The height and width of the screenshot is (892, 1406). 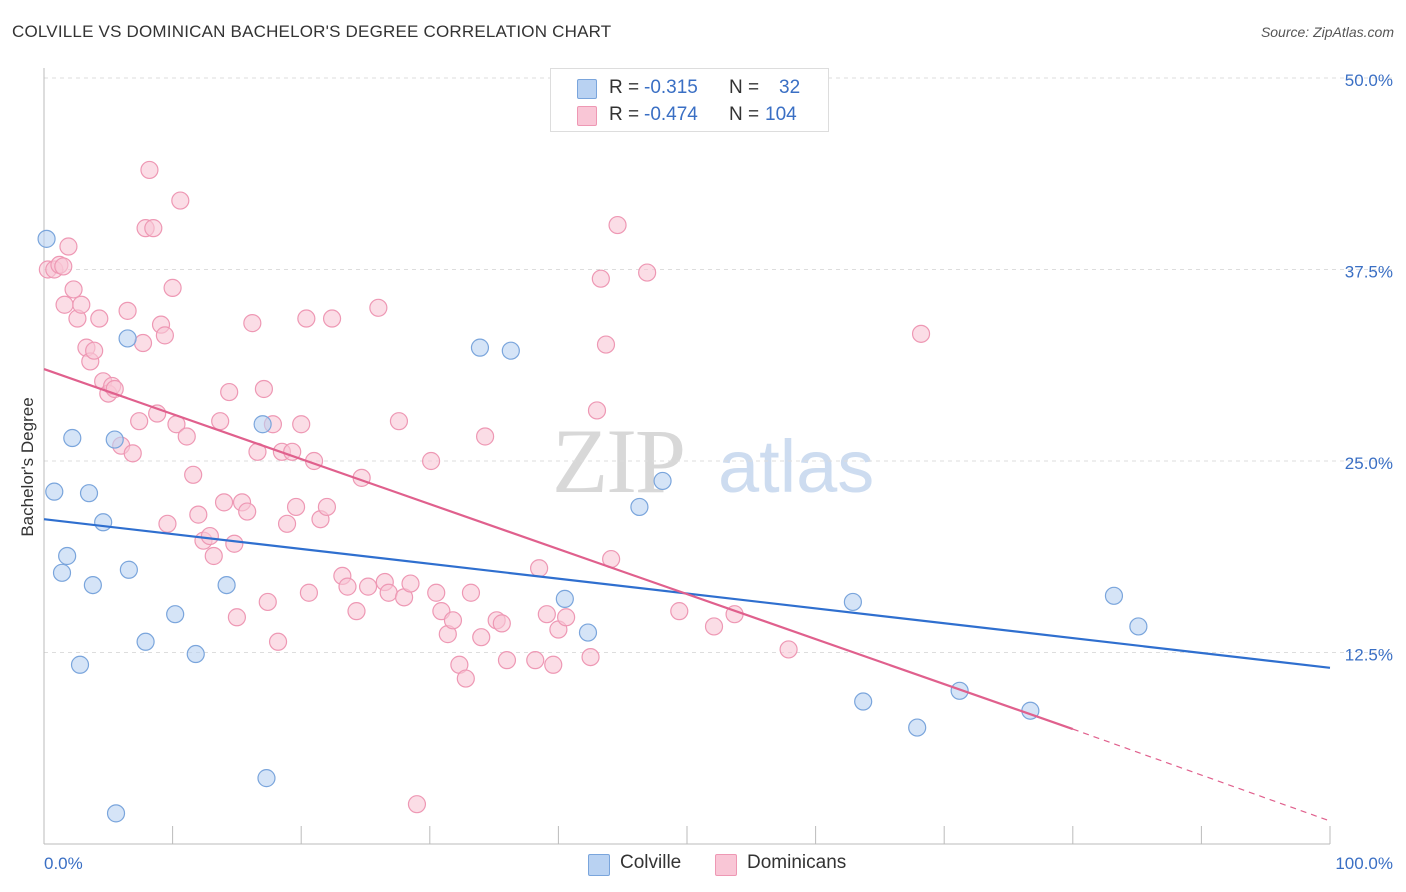 I want to click on dominicans-legend-label: Dominicans, so click(x=797, y=862).